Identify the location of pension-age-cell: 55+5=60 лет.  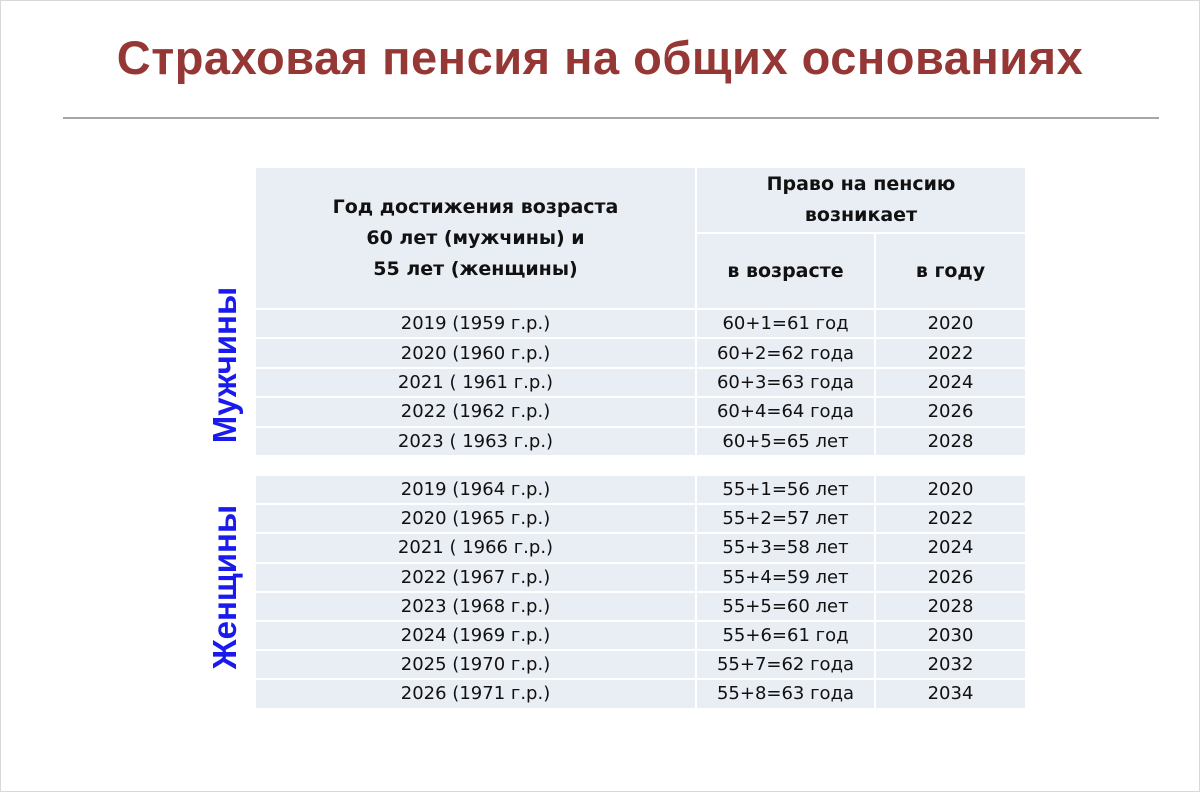
(785, 606).